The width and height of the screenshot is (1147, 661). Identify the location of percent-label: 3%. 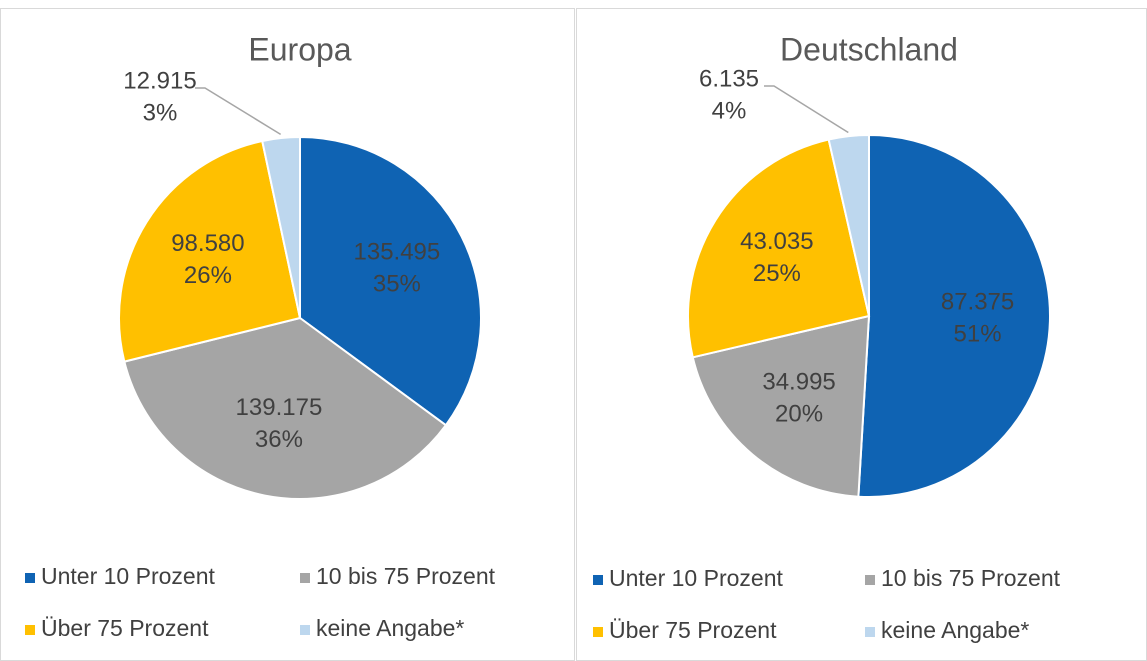
(160, 112).